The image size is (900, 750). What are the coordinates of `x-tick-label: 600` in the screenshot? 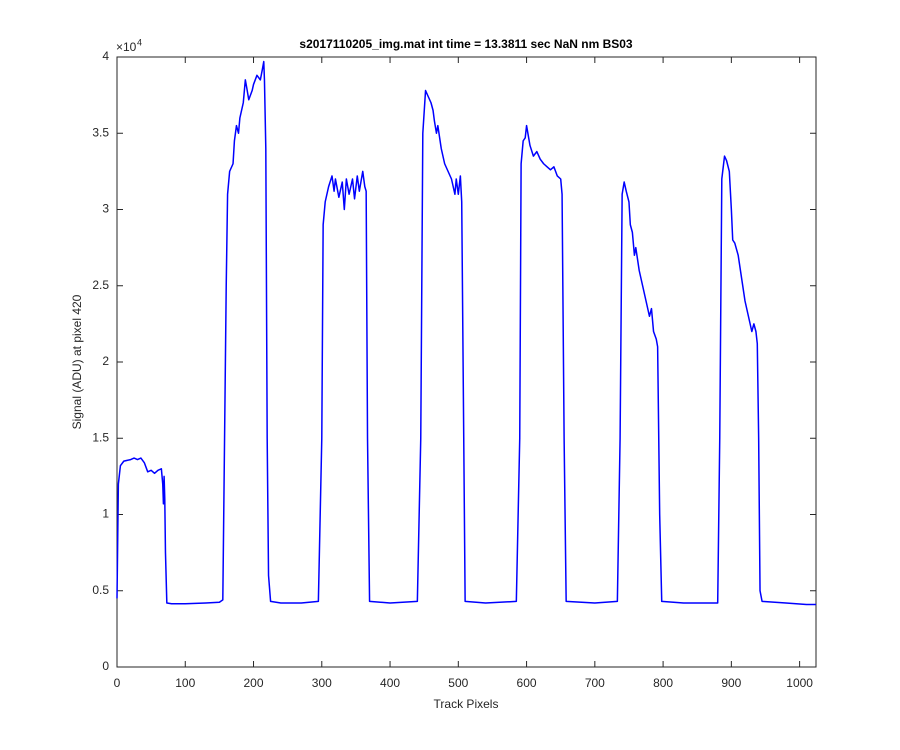 It's located at (527, 683).